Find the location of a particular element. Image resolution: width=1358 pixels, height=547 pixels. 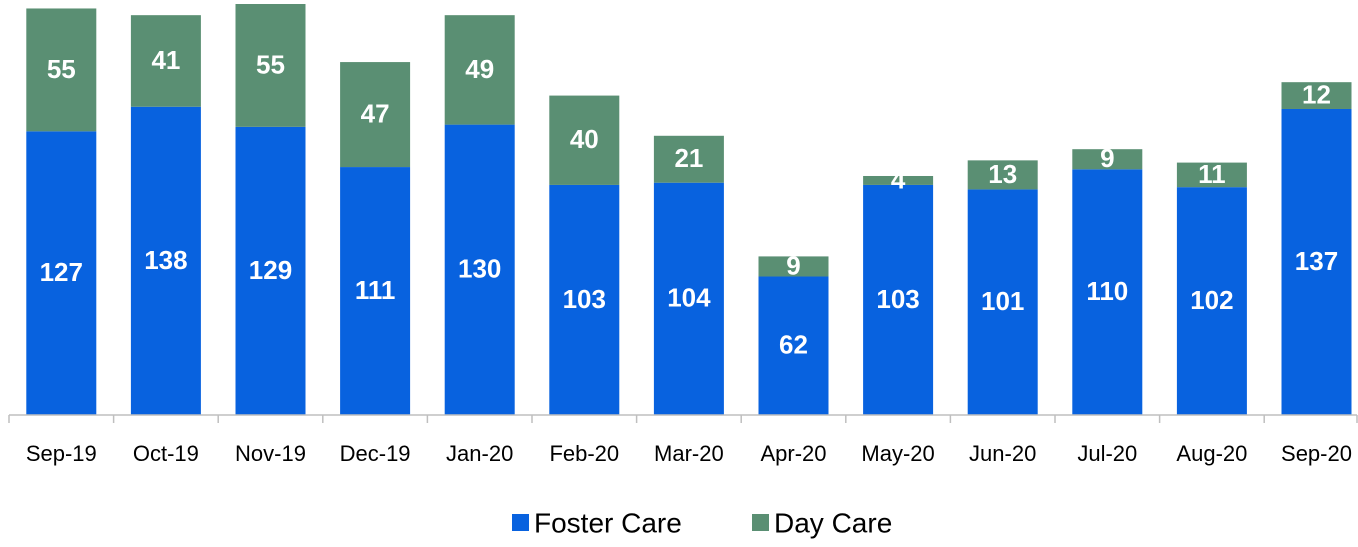

legend-label: Day Care is located at coordinates (833, 522).